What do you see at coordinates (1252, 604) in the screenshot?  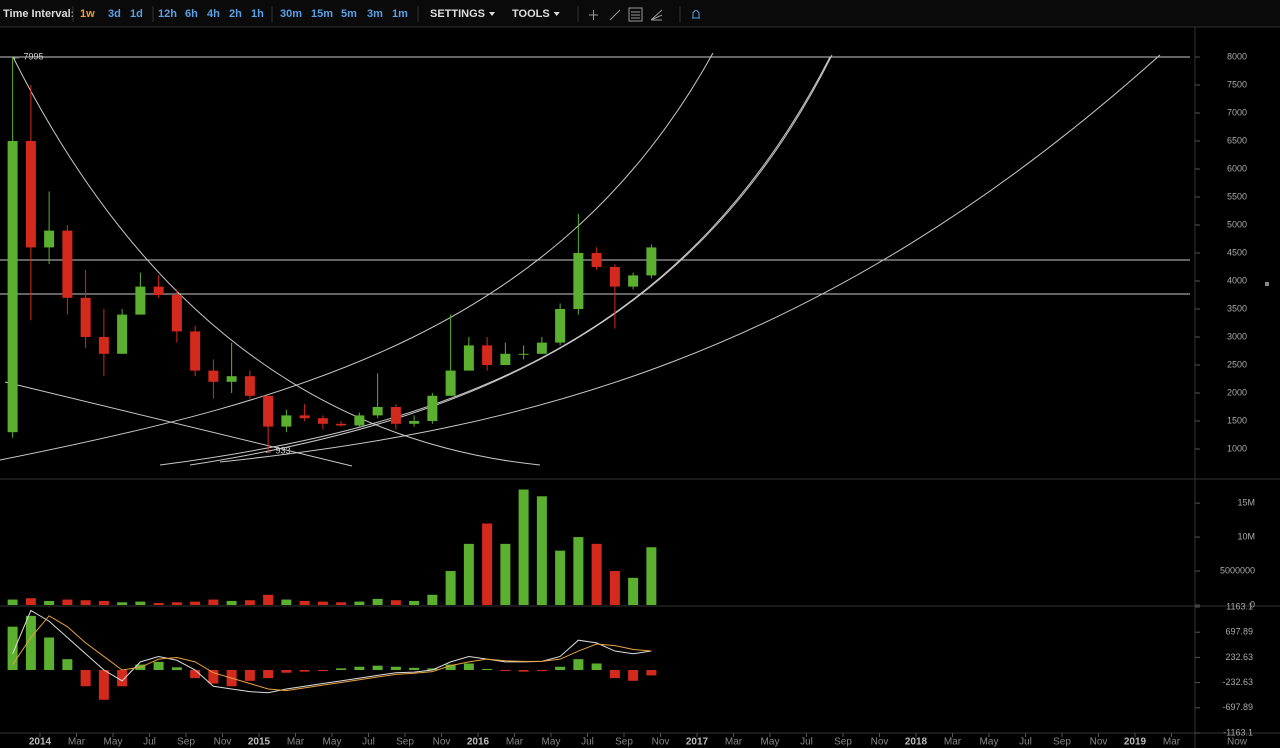 I see `y-tick-label: 0` at bounding box center [1252, 604].